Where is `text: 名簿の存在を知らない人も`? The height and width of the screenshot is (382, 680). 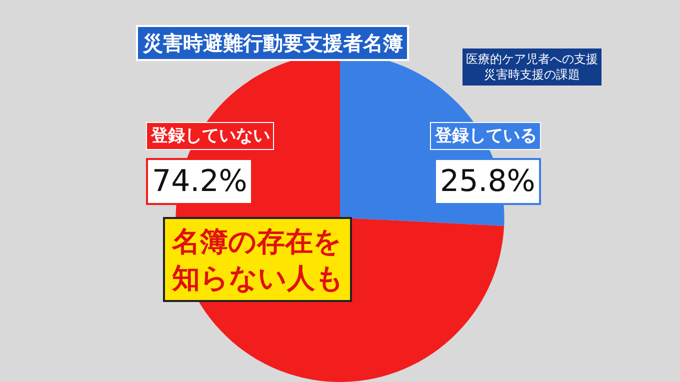
text: 名簿の存在を知らない人も is located at coordinates (257, 259).